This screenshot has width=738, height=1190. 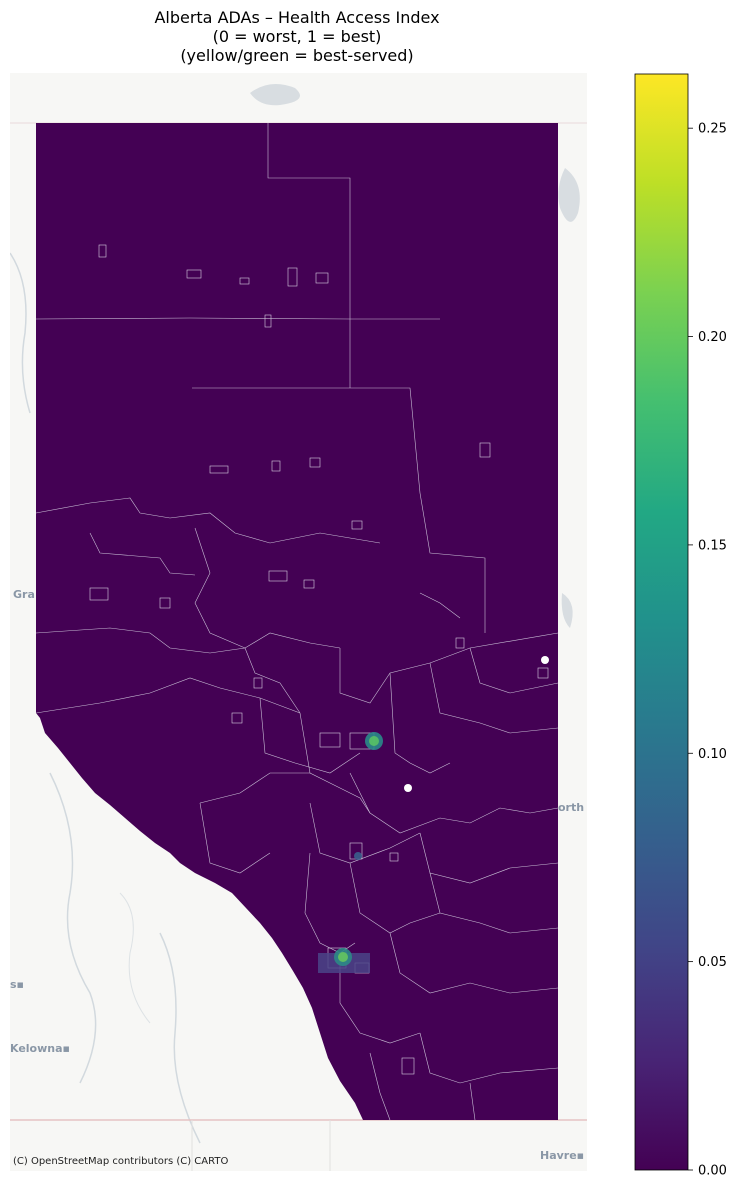 I want to click on title-line-1: Alberta ADAs – Health Access Index, so click(x=297, y=17).